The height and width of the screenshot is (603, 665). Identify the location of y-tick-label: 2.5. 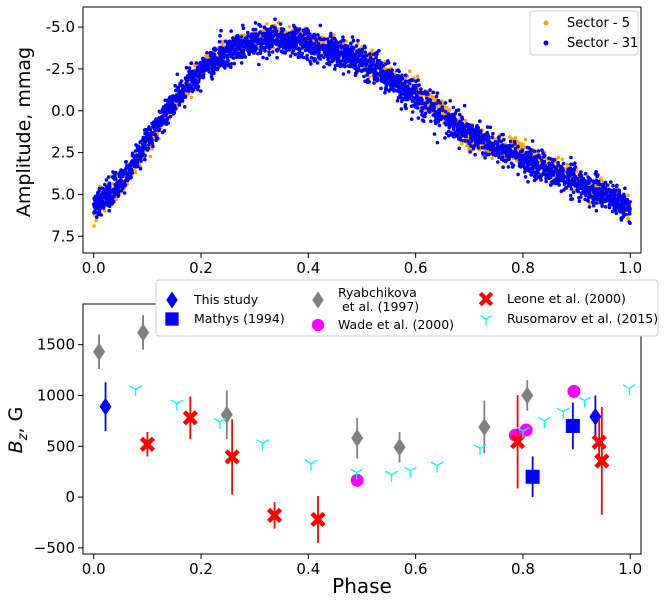
(63, 153).